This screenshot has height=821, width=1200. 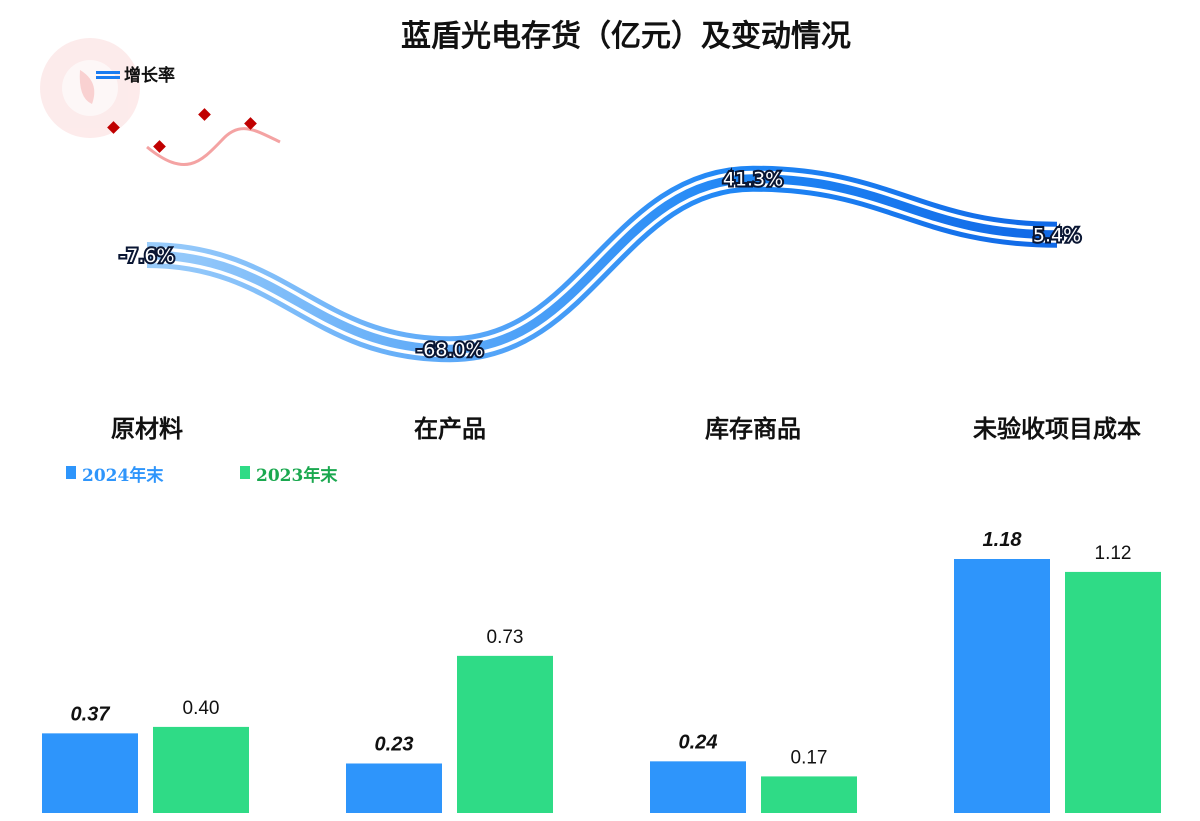 What do you see at coordinates (201, 708) in the screenshot?
I see `bar-label-2023-0: 0.40` at bounding box center [201, 708].